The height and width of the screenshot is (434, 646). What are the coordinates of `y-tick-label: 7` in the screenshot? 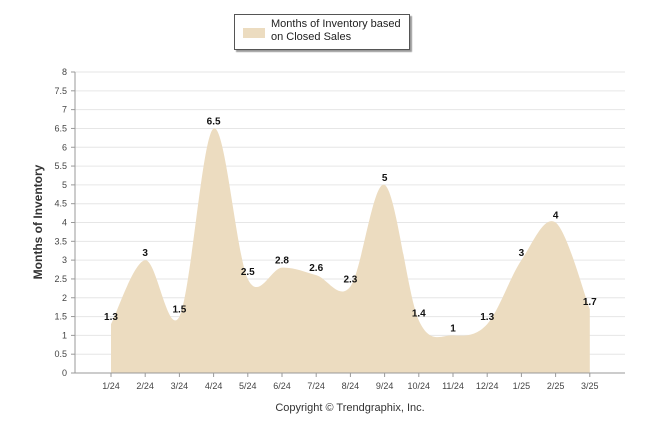 It's located at (64, 110).